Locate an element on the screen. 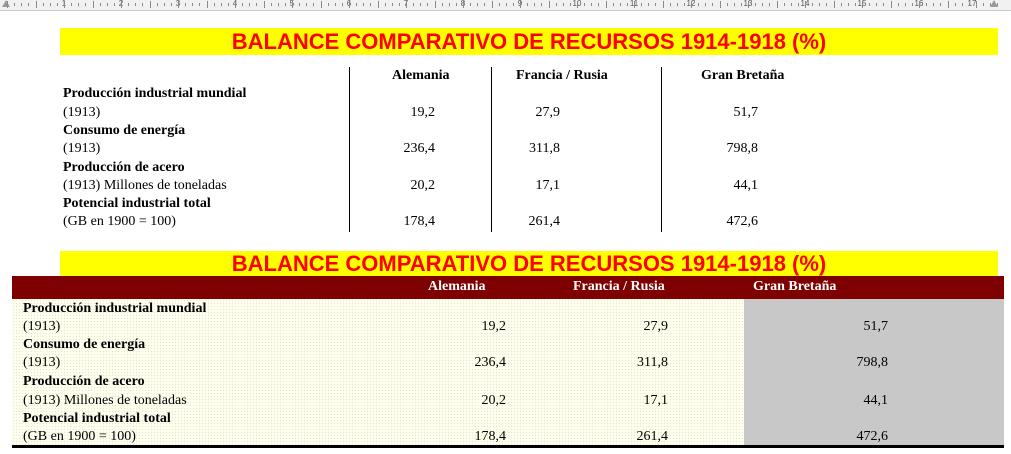 This screenshot has width=1011, height=454. row-sublabel: (GB en 1900 = 100) is located at coordinates (79, 436).